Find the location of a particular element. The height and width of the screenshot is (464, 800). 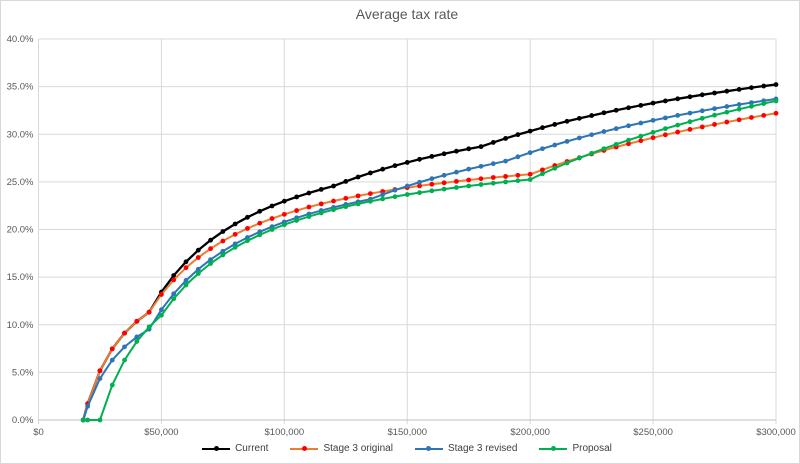

y-tick-label: 40.0% is located at coordinates (20, 39).